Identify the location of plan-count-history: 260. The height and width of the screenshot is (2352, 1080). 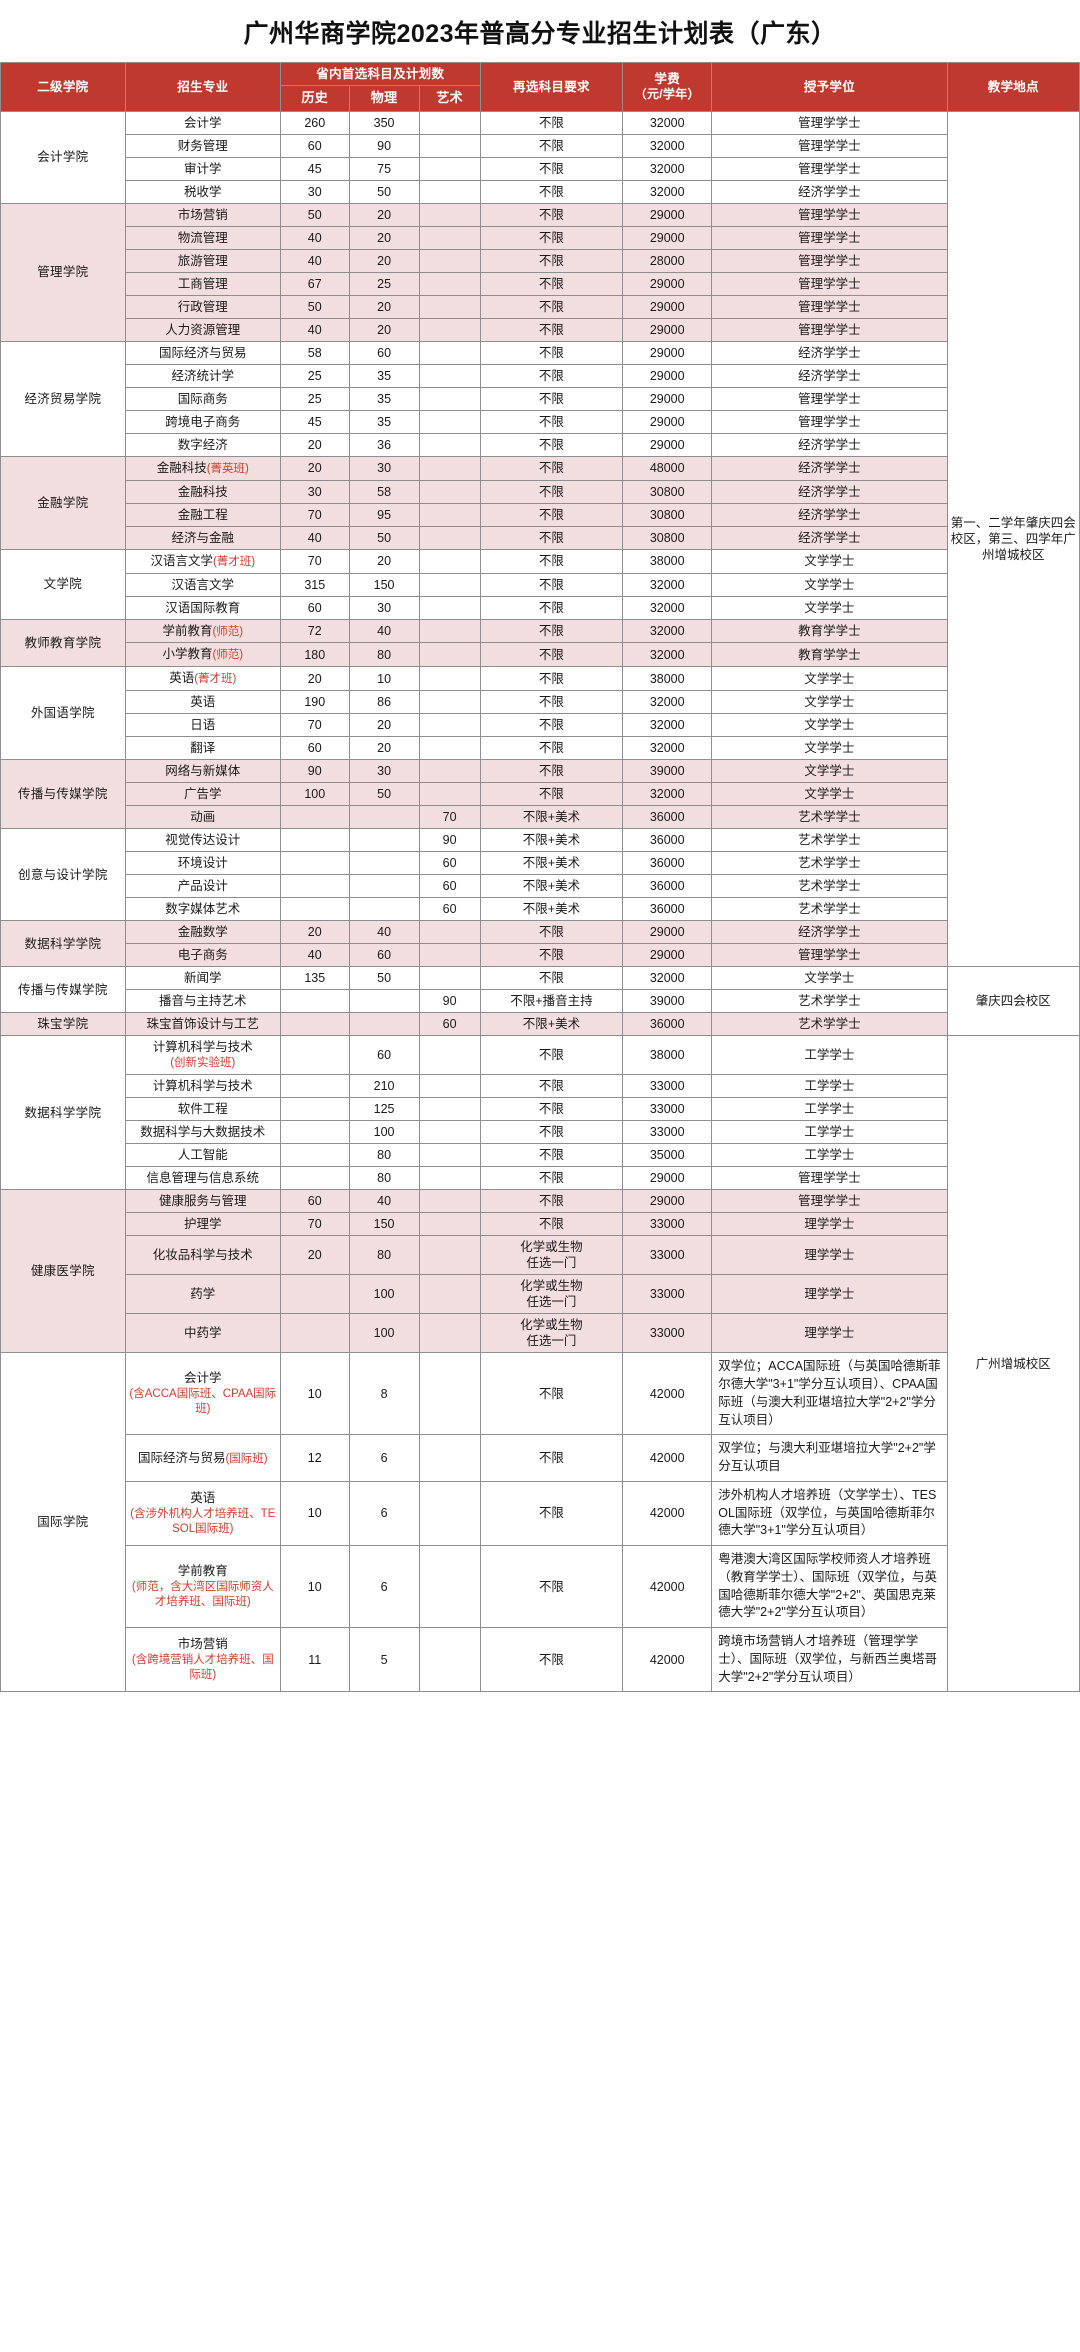
(314, 122).